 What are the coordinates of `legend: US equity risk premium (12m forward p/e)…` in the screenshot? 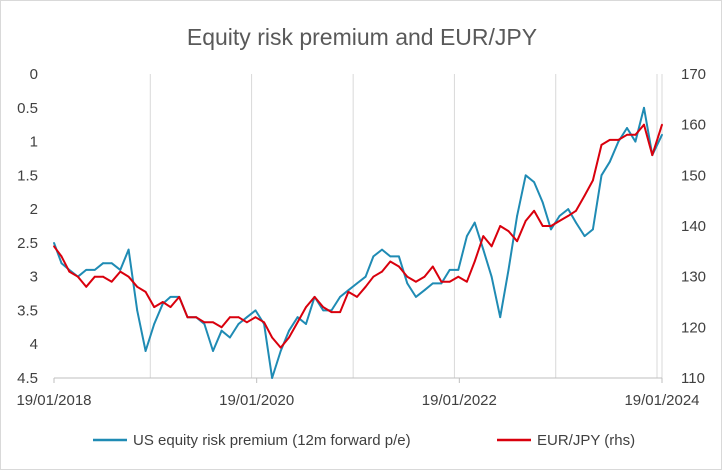 It's located at (364, 440).